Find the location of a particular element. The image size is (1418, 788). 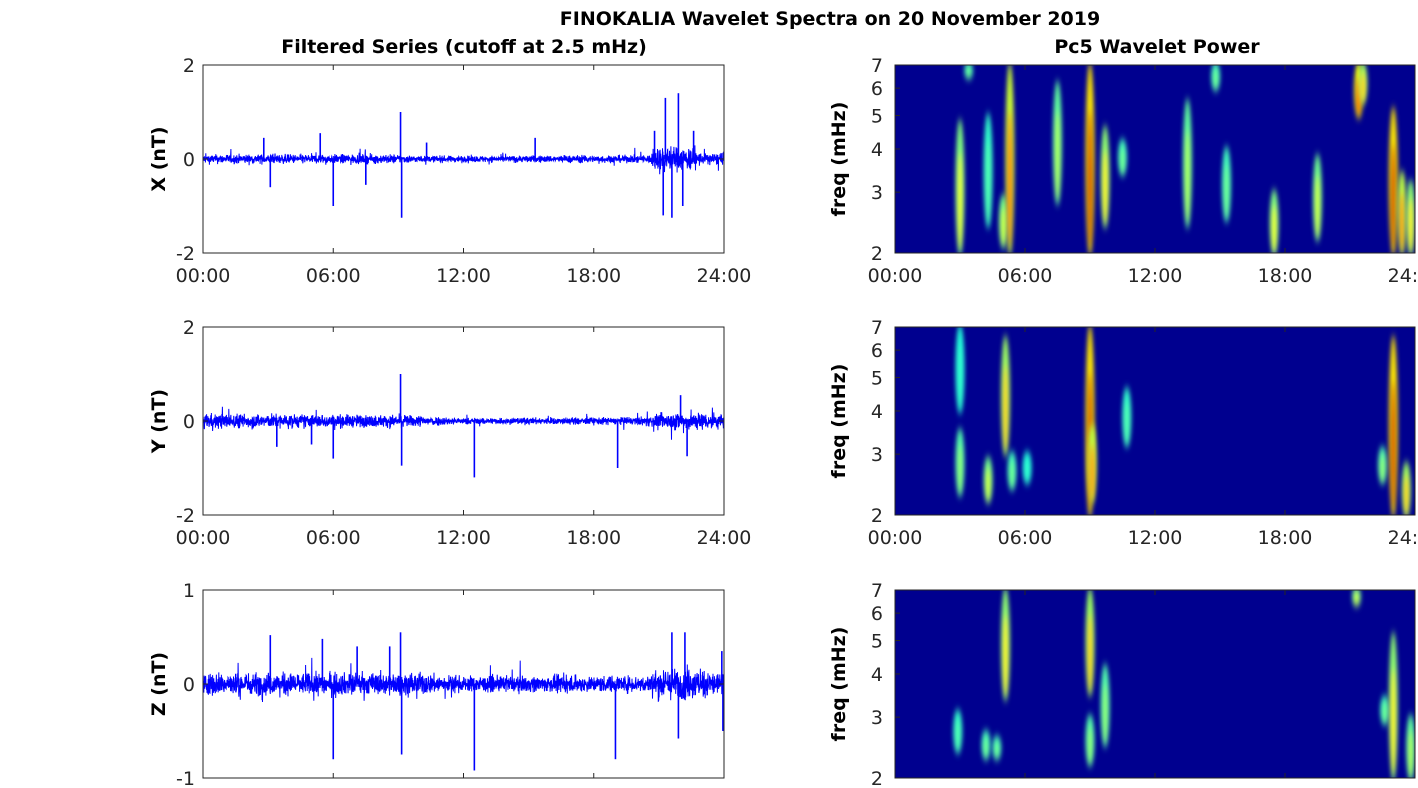

y-tick-label: 7 is located at coordinates (877, 328).